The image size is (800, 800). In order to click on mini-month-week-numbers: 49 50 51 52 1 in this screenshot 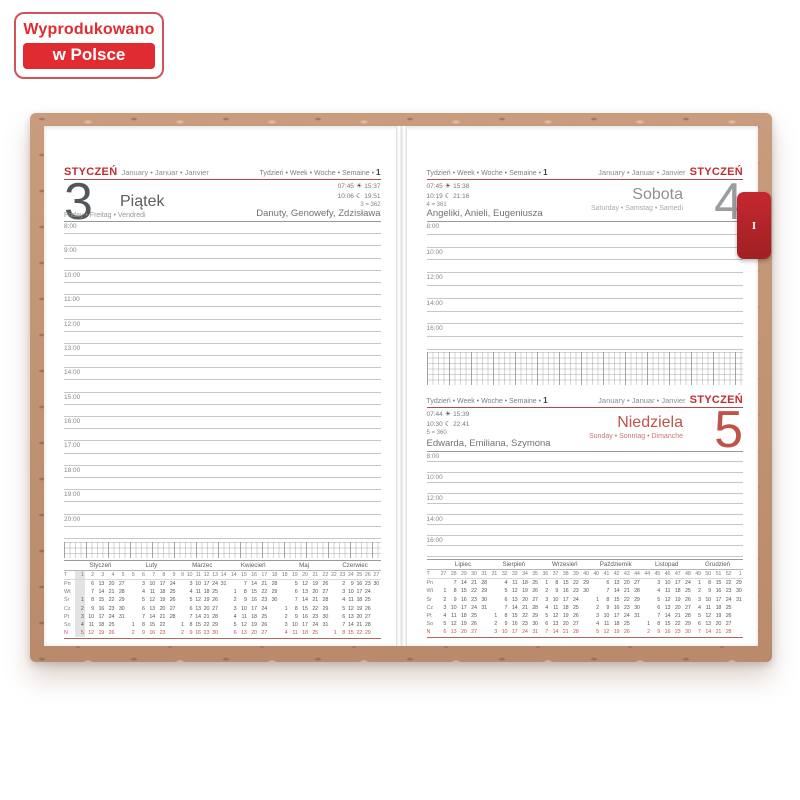, I will do `click(718, 575)`.